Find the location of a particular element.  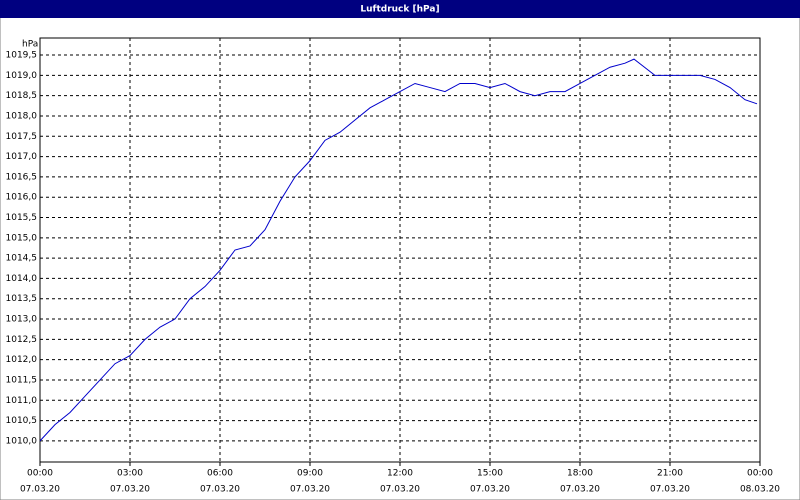

y-tick-label: 1016,0 is located at coordinates (22, 198).